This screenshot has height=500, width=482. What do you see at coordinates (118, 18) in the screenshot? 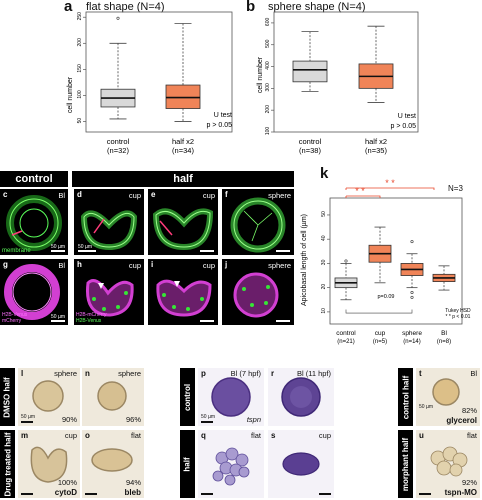
I see `panel-a-outlier` at bounding box center [118, 18].